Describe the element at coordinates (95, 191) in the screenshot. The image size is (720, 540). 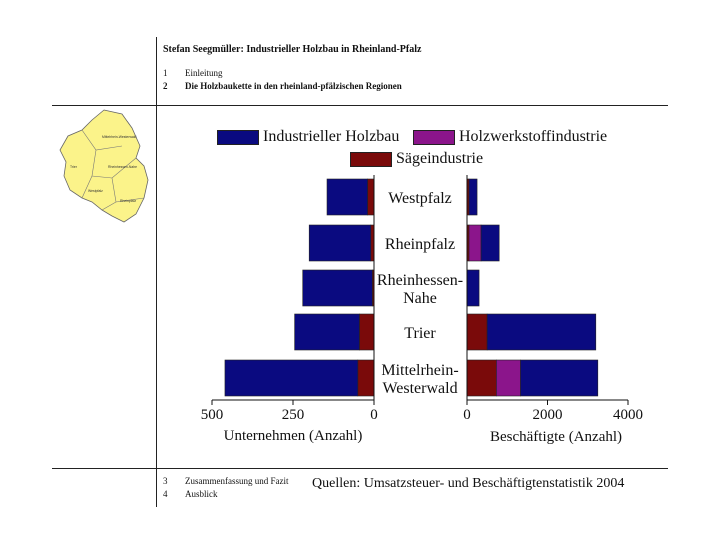
I see `map-label-westpfalz: Westpfalz` at that location.